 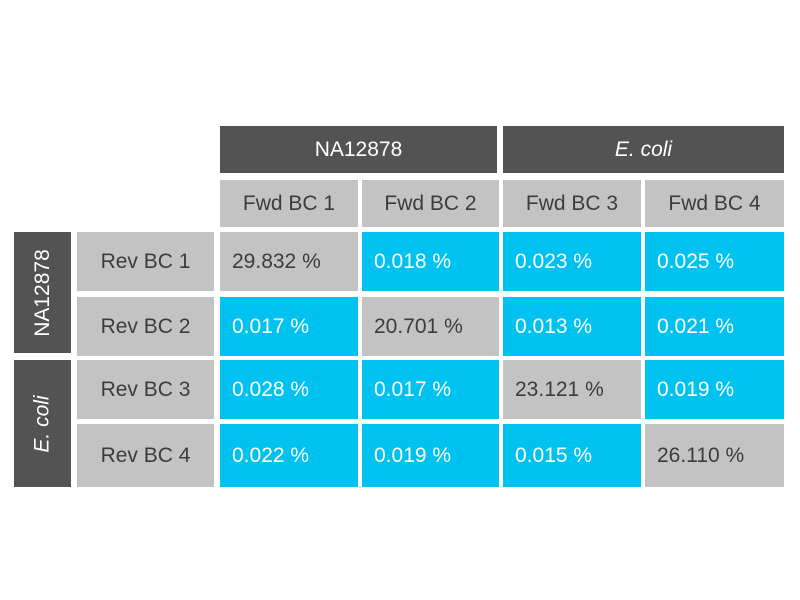 I want to click on table-cell-r3-c1-text: 0.028 %, so click(x=271, y=389).